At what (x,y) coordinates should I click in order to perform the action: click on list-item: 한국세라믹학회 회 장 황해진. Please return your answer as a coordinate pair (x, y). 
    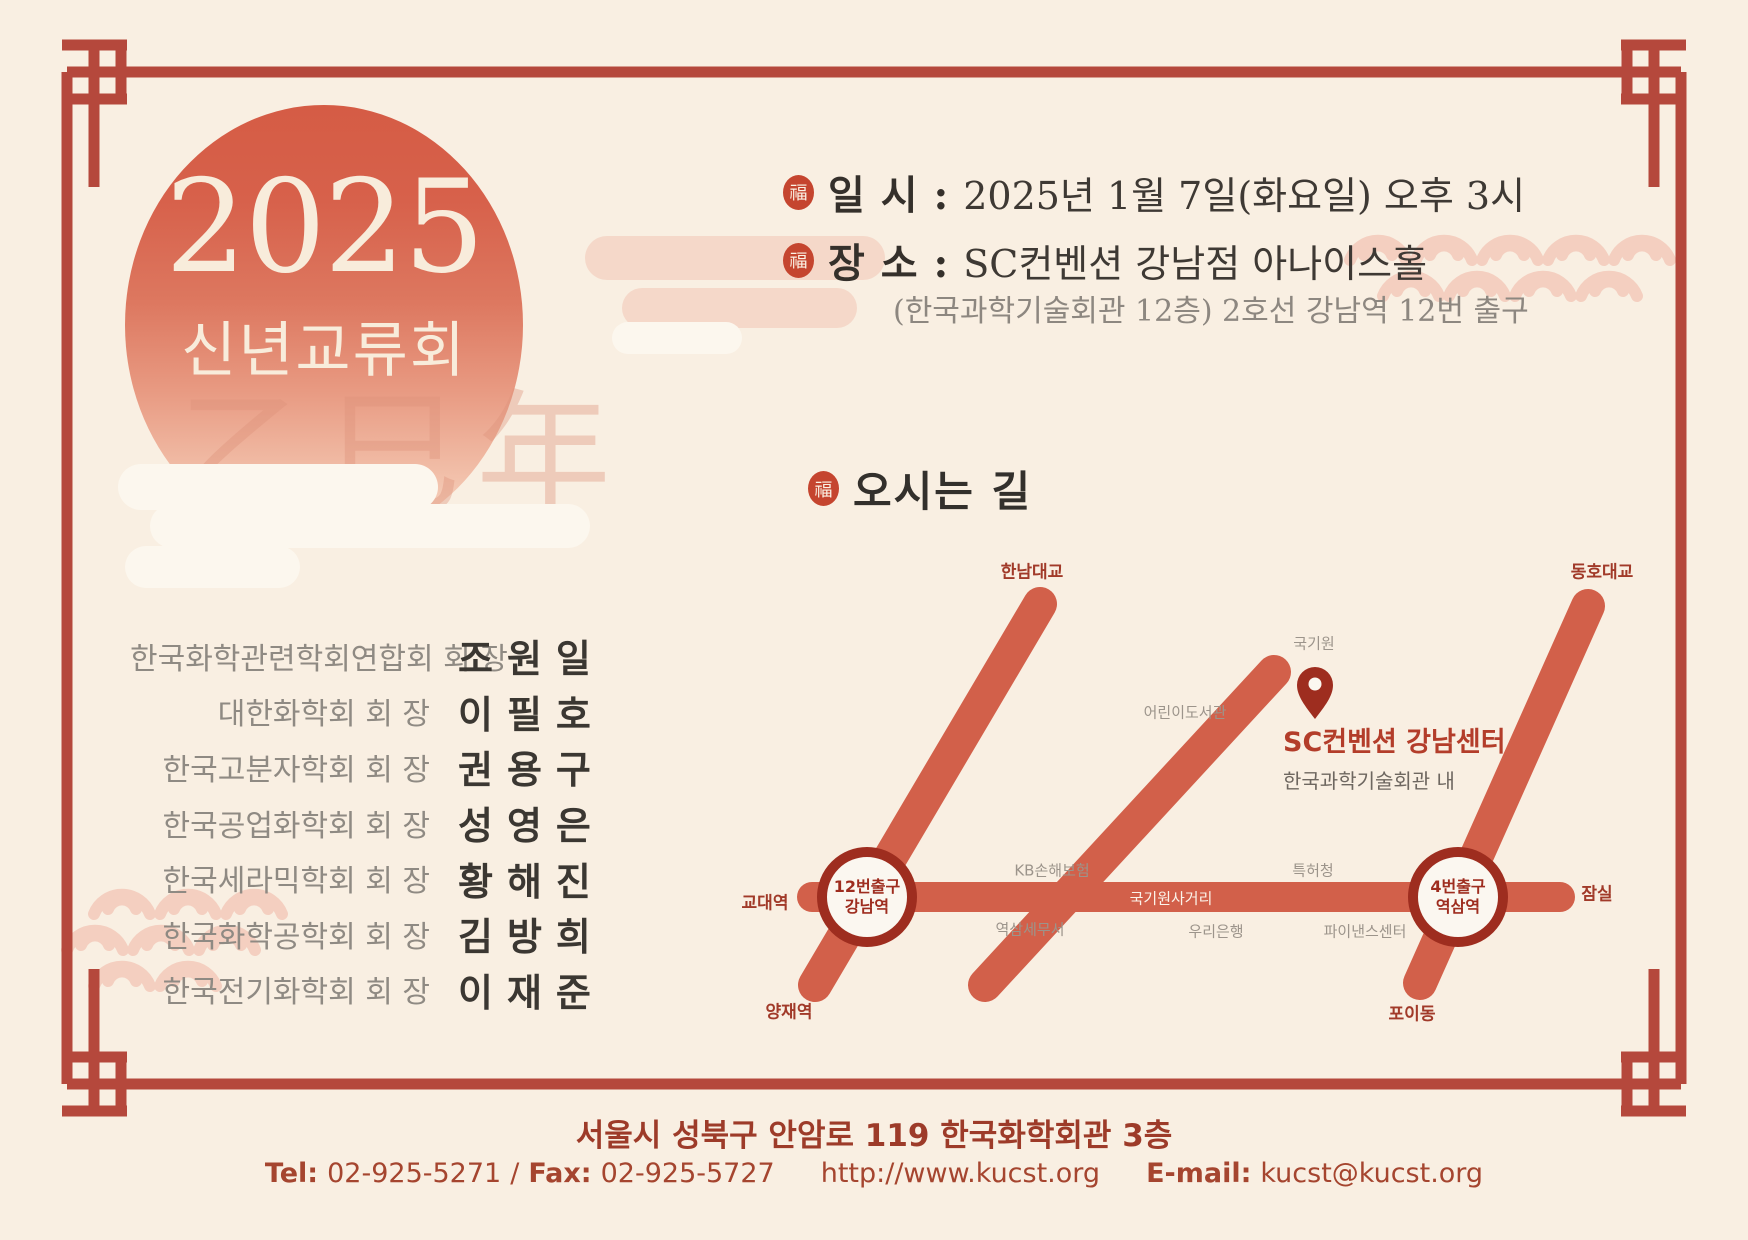
    Looking at the image, I should click on (367, 878).